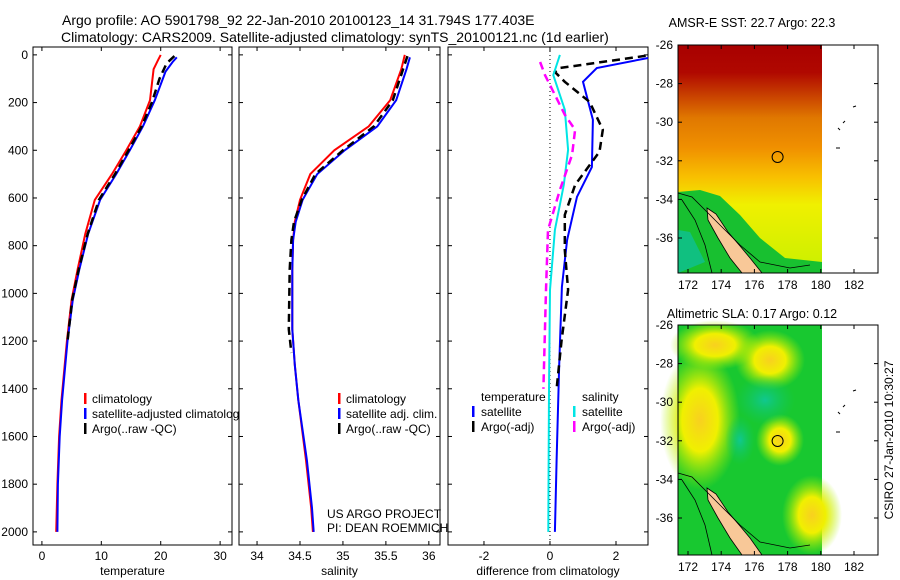 The image size is (900, 580). Describe the element at coordinates (24, 55) in the screenshot. I see `y-tick-label: 0` at that location.